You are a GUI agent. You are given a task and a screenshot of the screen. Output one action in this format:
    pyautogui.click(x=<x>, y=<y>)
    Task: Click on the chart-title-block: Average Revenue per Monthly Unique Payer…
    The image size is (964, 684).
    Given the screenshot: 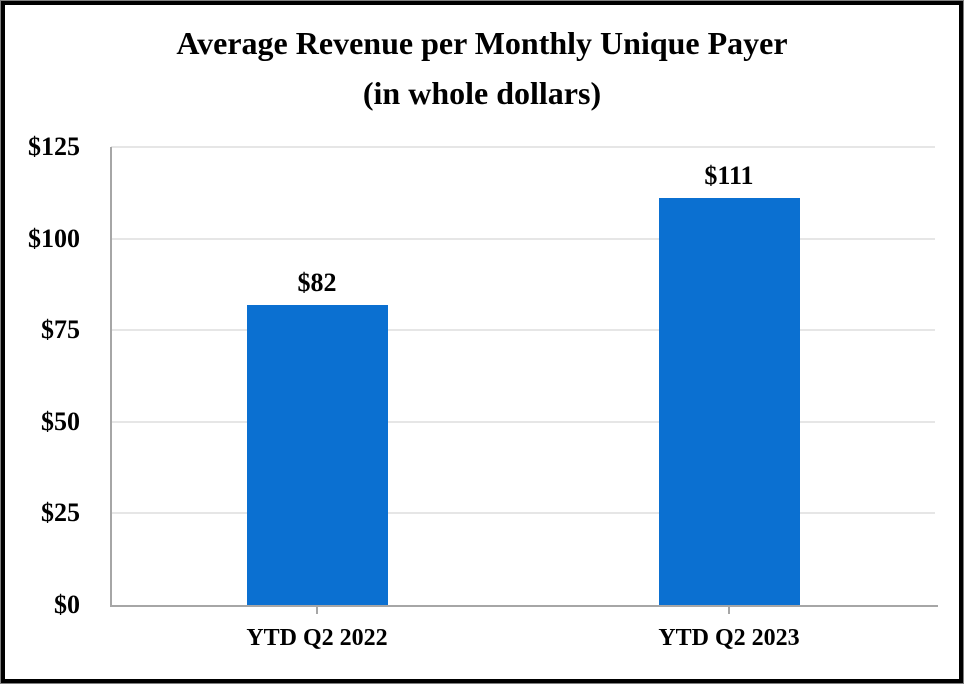 What is the action you would take?
    pyautogui.click(x=482, y=68)
    